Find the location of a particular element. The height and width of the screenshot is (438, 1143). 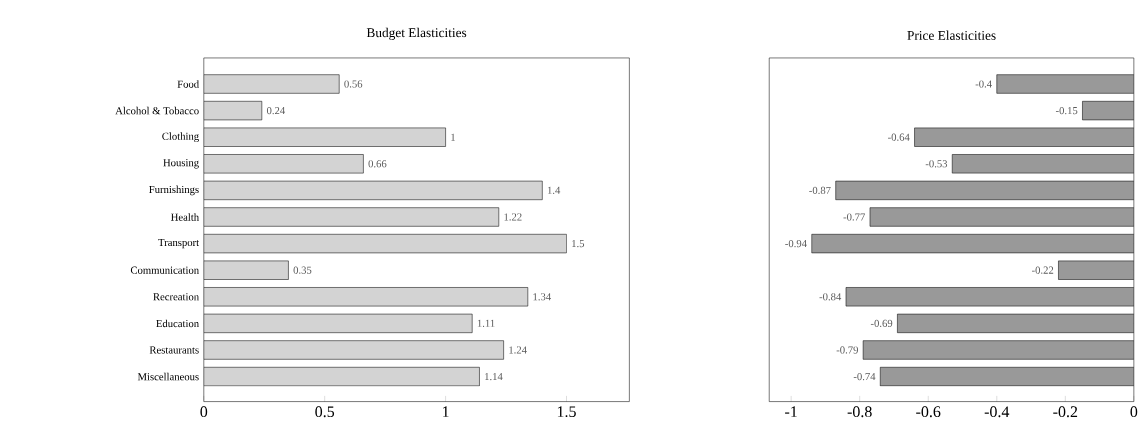

data-label: 0.66 is located at coordinates (377, 164).